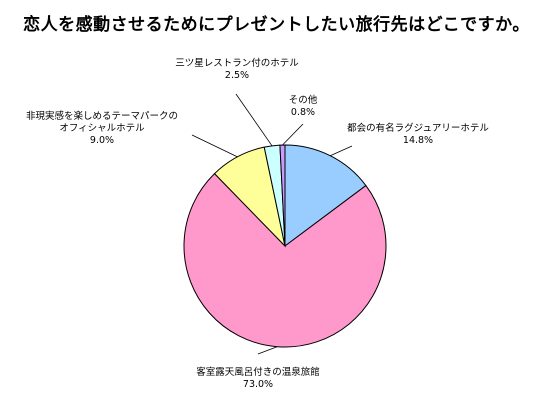  Describe the element at coordinates (258, 372) in the screenshot. I see `slice-category-label-1: 客室露天風呂付きの温泉旅館` at that location.